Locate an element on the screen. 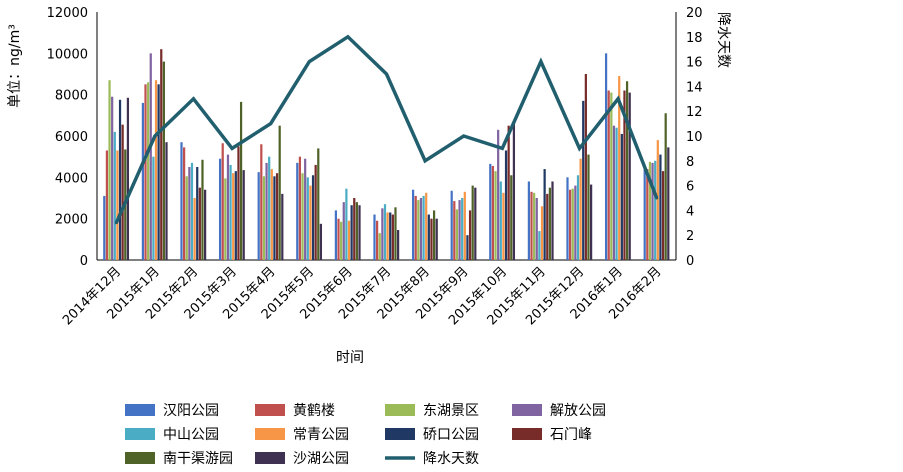 This screenshot has width=903, height=472. y-left-axis-title: 单位：ng/m³ is located at coordinates (15, 66).